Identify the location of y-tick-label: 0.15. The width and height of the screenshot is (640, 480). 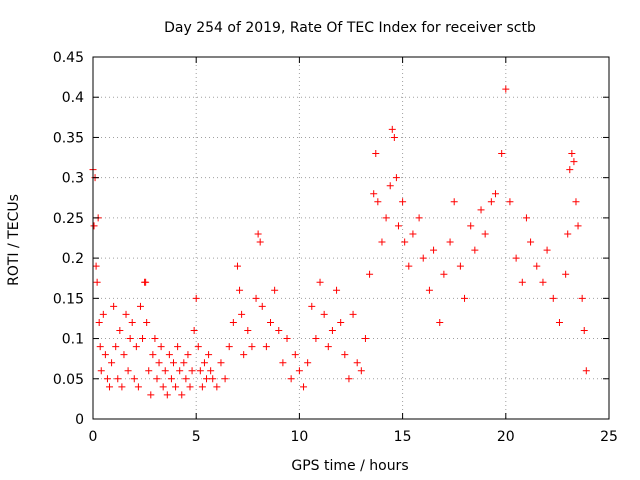
(68, 299).